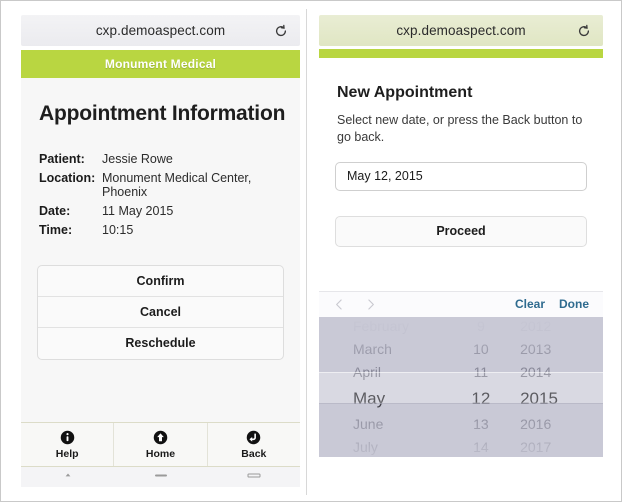  Describe the element at coordinates (574, 304) in the screenshot. I see `done-button: Done` at that location.